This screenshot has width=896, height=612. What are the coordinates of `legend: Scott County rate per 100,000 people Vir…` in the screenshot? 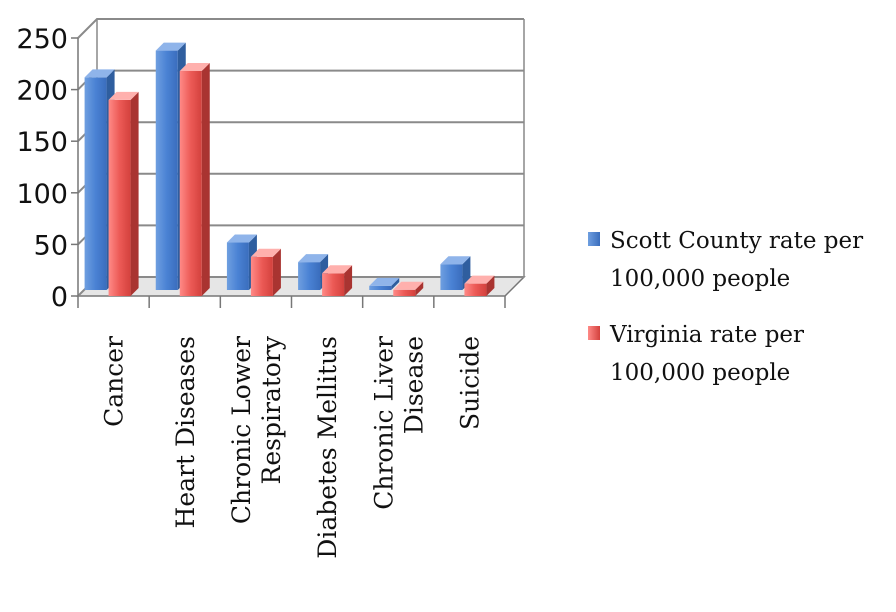 It's located at (738, 316).